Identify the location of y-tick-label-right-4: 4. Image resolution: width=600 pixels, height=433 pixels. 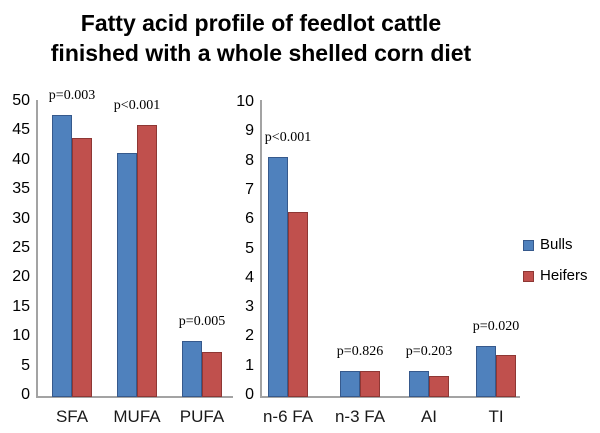
(249, 277).